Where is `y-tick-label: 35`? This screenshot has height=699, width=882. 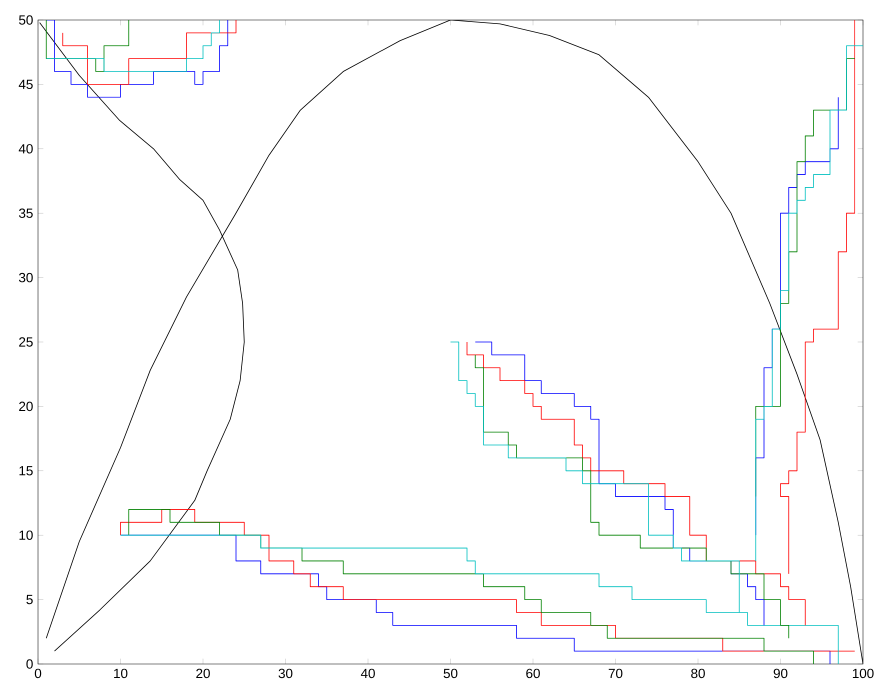
y-tick-label: 35 is located at coordinates (25, 213).